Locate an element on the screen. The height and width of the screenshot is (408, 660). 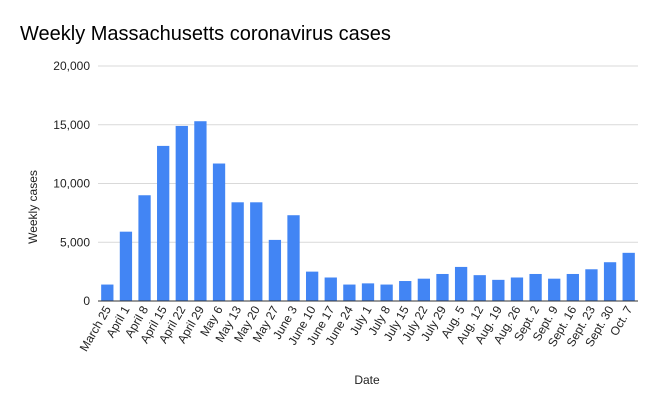
y-axis-title: Weekly cases is located at coordinates (33, 207).